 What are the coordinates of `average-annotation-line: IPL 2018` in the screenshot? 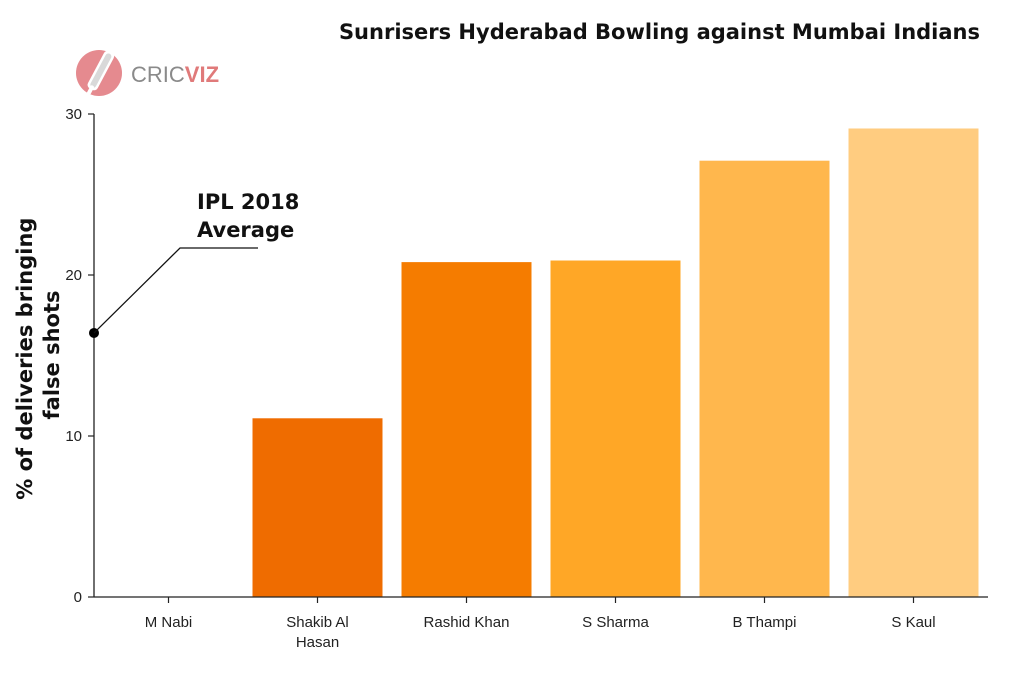 It's located at (248, 202).